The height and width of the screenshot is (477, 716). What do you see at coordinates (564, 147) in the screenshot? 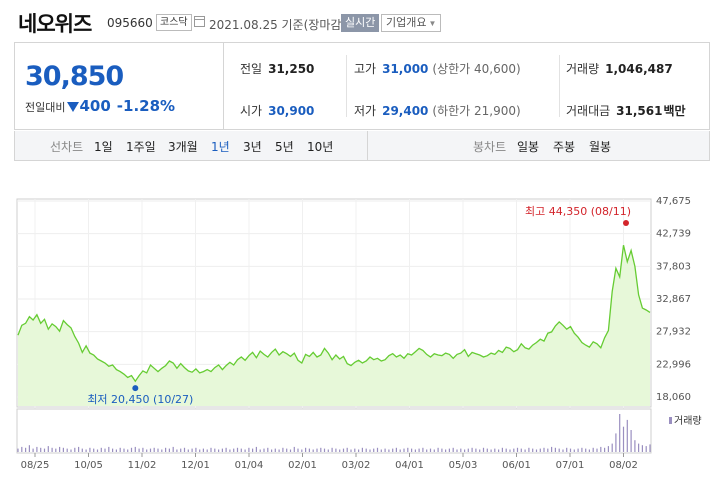
I see `candle-weekly-button: 주봉` at bounding box center [564, 147].